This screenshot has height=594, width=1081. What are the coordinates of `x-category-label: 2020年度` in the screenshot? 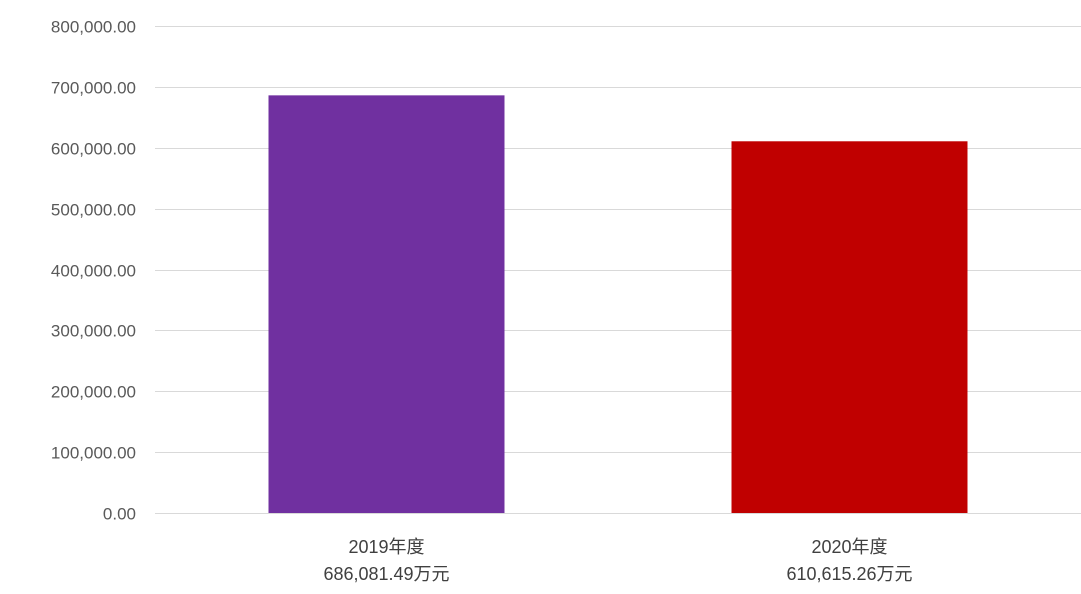 It's located at (849, 547).